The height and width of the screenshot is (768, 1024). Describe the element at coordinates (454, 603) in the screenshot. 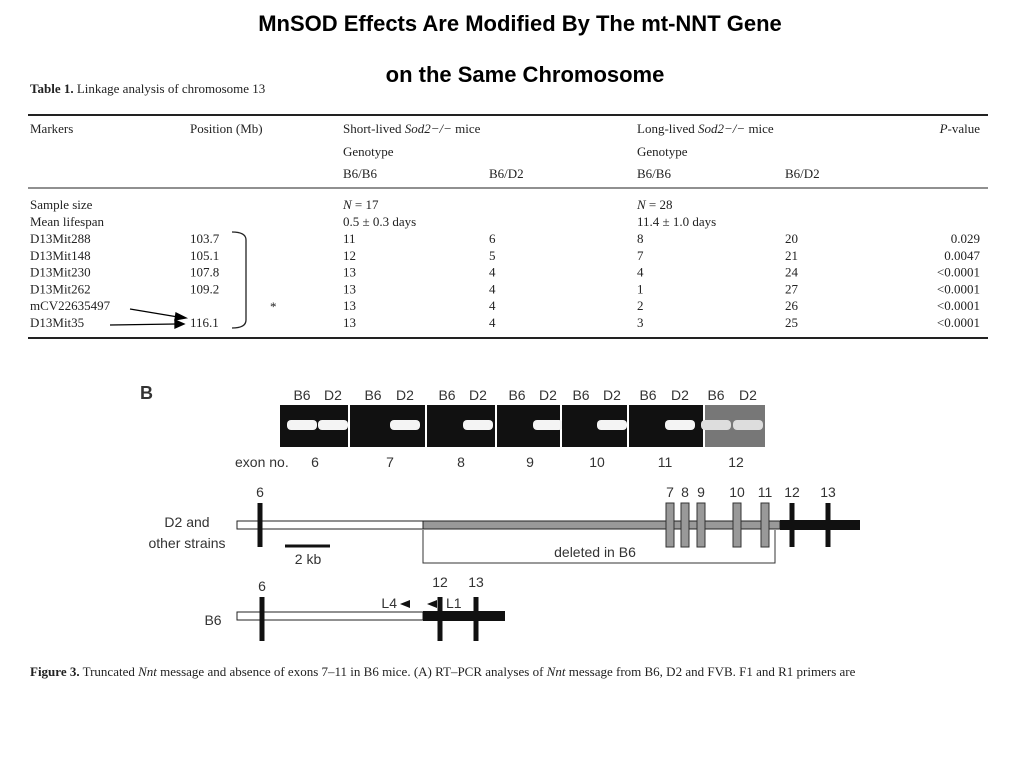

I see `primer: L1` at that location.